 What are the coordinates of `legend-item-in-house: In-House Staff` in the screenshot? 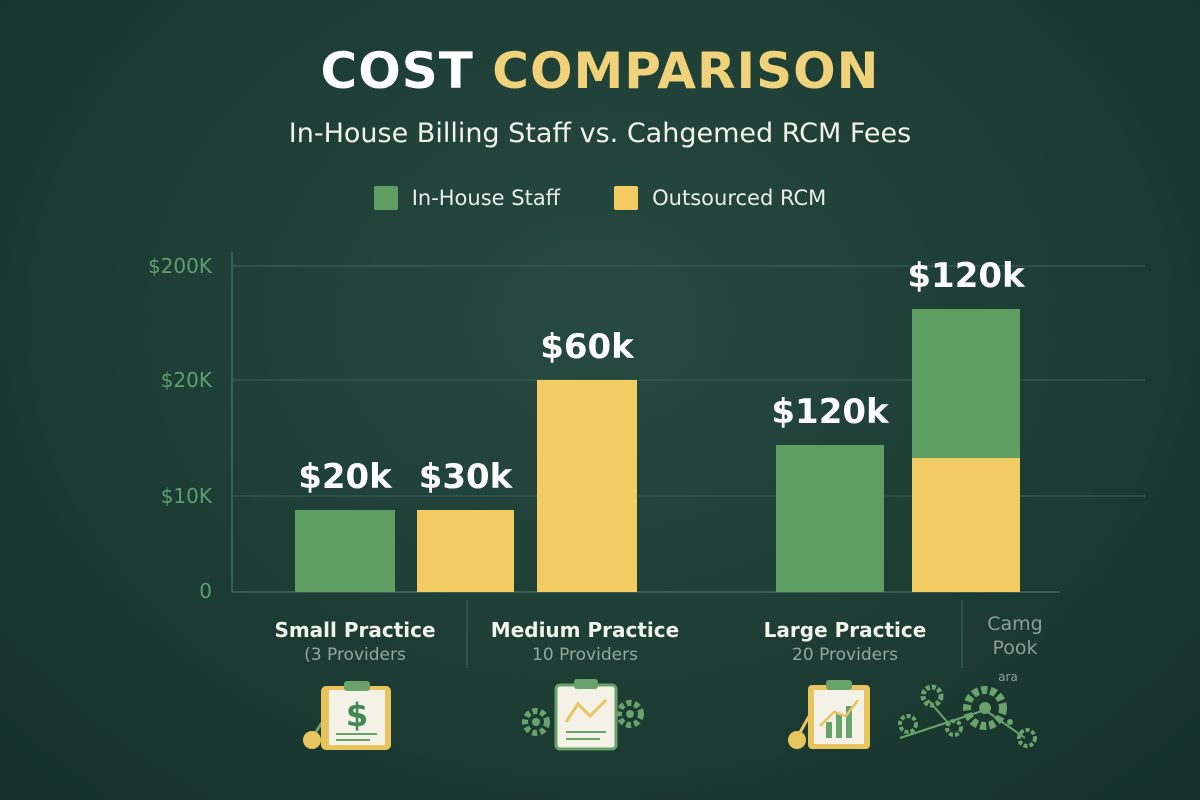 It's located at (467, 198).